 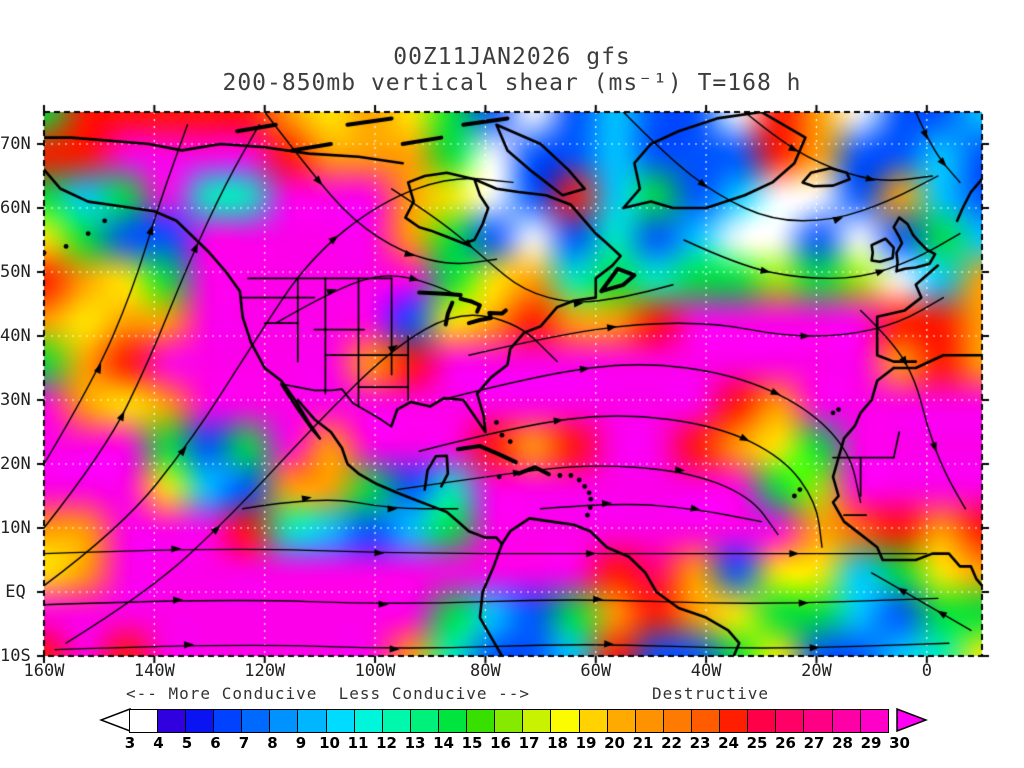 What do you see at coordinates (265, 671) in the screenshot?
I see `lon-tick-label: 120W` at bounding box center [265, 671].